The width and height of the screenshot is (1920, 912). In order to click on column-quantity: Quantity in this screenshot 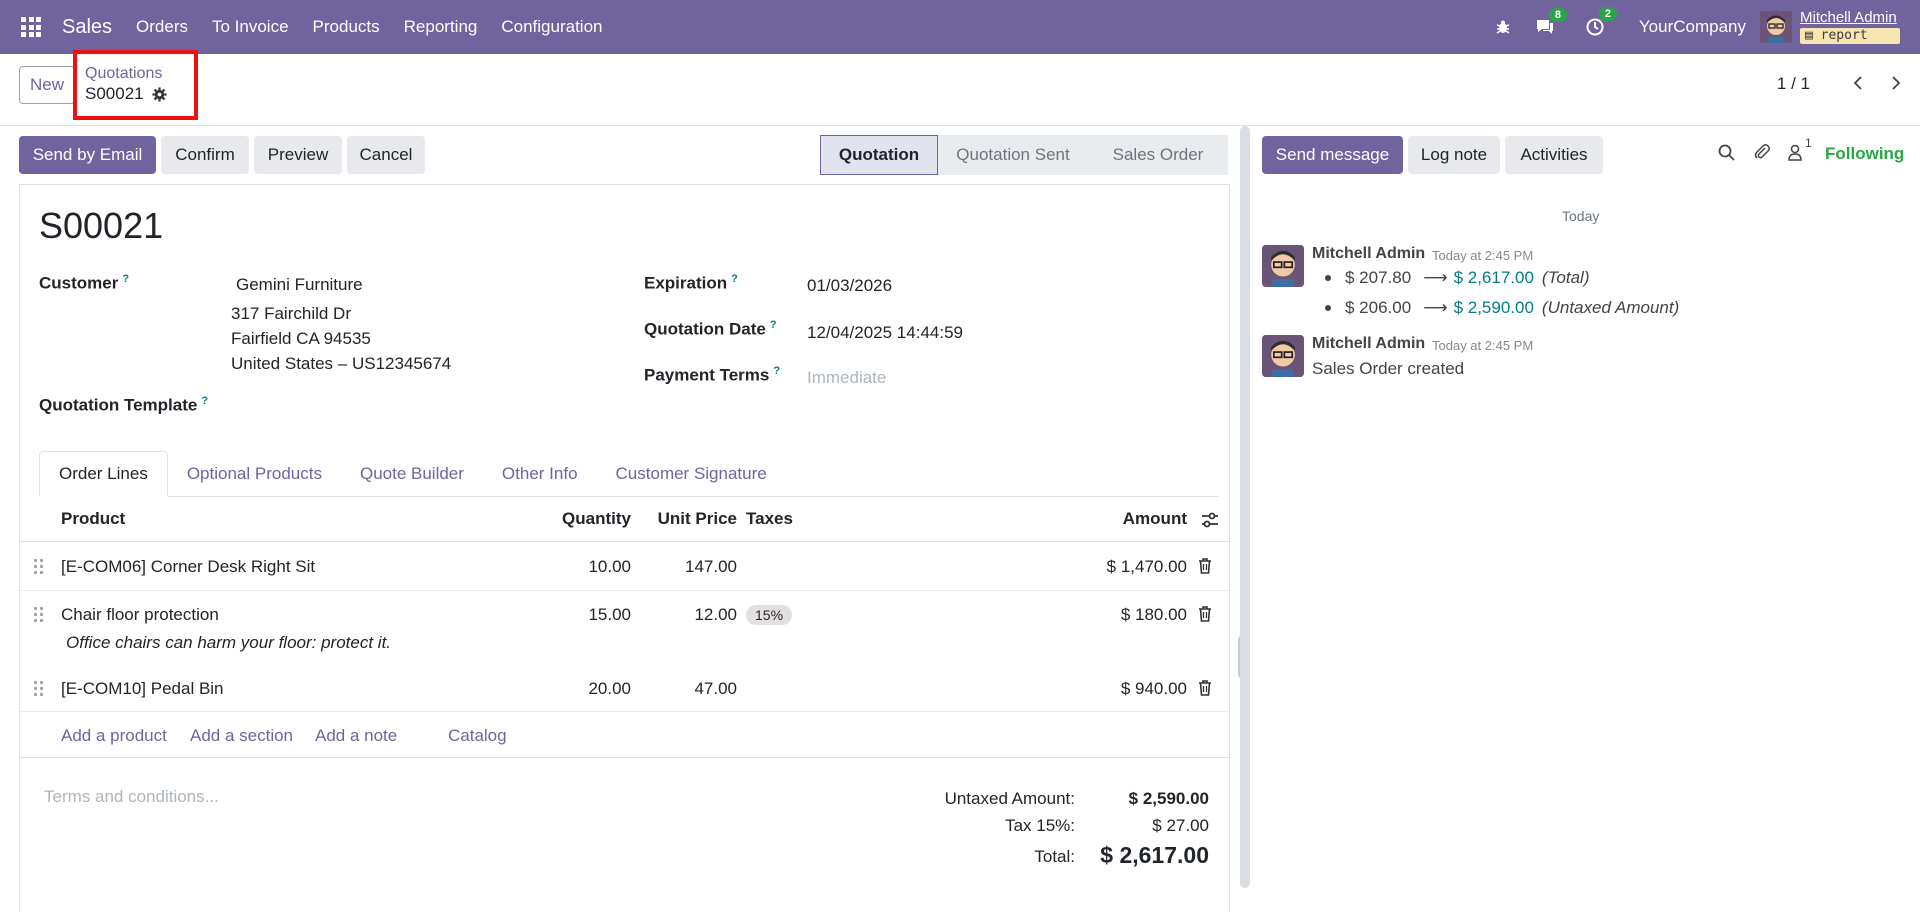, I will do `click(596, 518)`.